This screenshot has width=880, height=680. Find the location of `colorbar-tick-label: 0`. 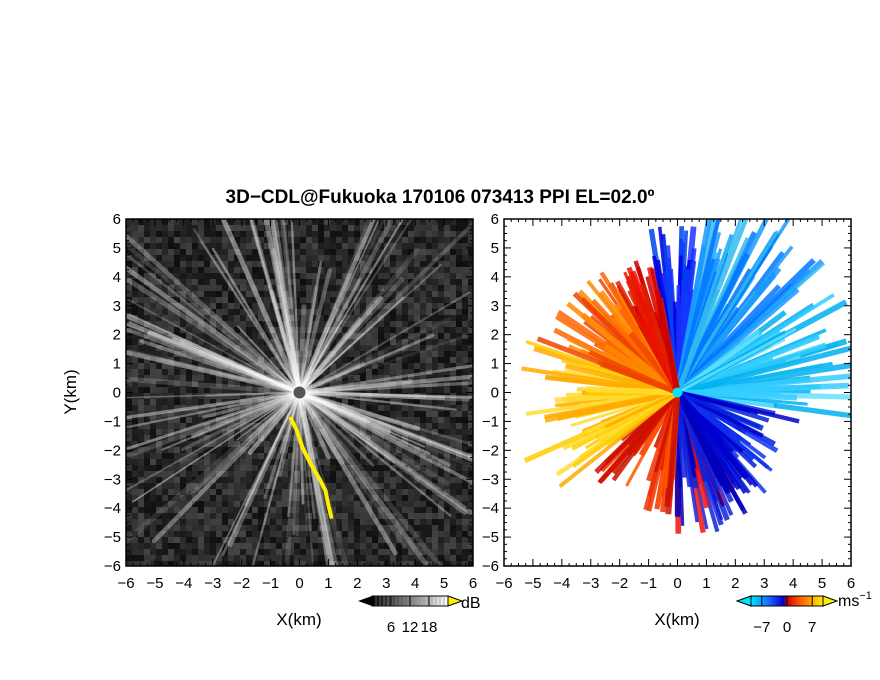

colorbar-tick-label: 0 is located at coordinates (787, 627).